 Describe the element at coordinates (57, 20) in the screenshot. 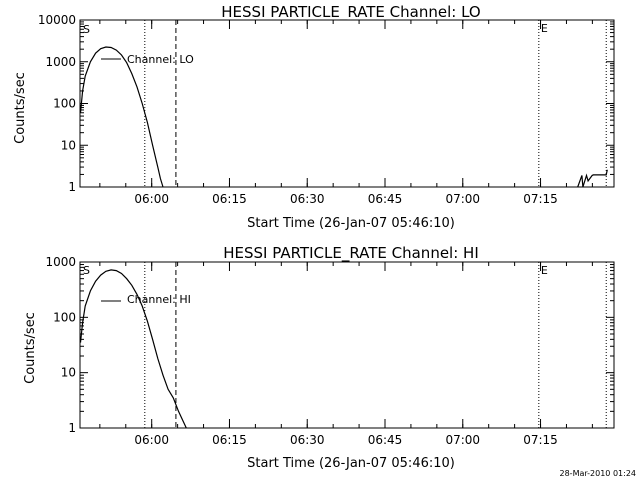

I see `y-tick-label: 10000` at that location.